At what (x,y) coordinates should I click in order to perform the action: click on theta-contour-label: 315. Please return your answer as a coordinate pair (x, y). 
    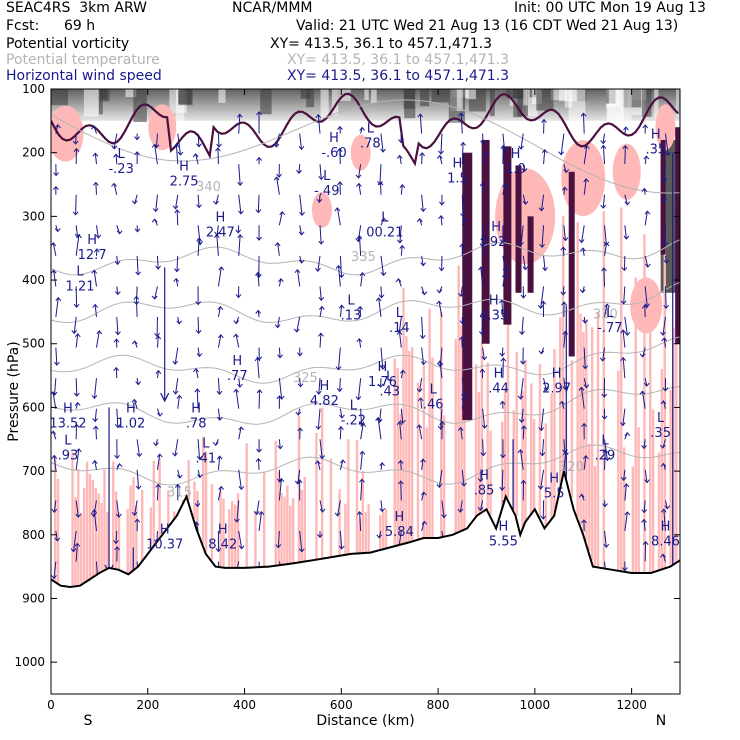
    Looking at the image, I should click on (179, 493).